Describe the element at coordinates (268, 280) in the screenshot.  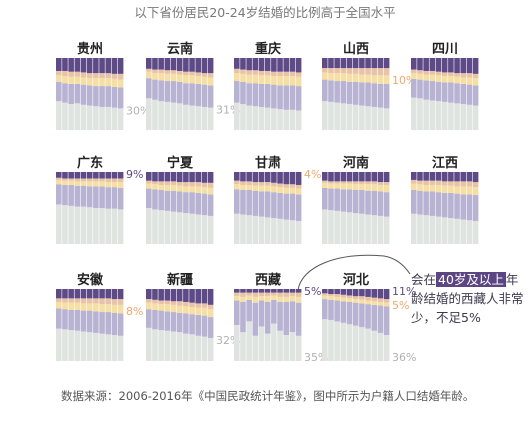
I see `panel-title: 西藏` at that location.